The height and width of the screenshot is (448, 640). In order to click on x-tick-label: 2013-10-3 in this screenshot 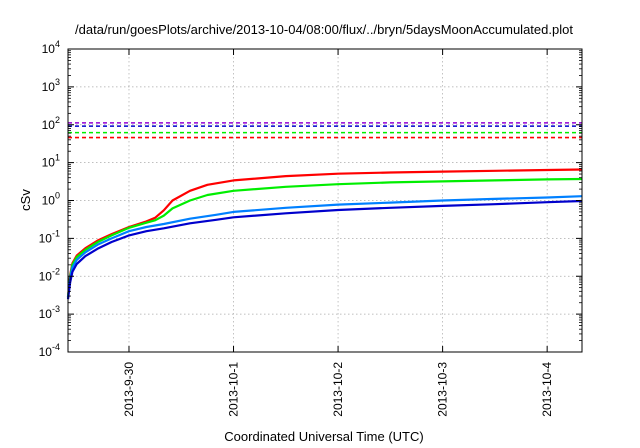, I will do `click(443, 389)`.